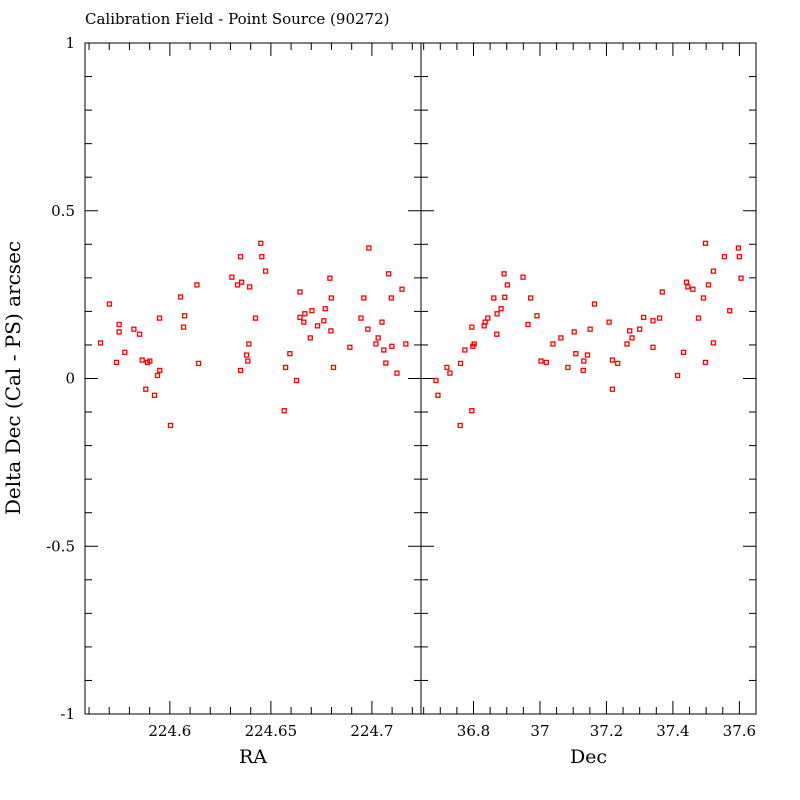 The image size is (800, 800). I want to click on x-axis-label: RA, so click(253, 757).